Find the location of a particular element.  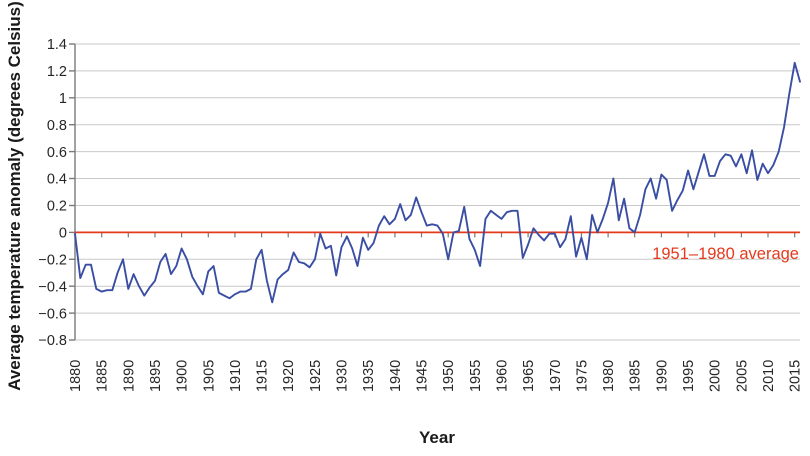

x-tick-label: 2015 is located at coordinates (796, 376).